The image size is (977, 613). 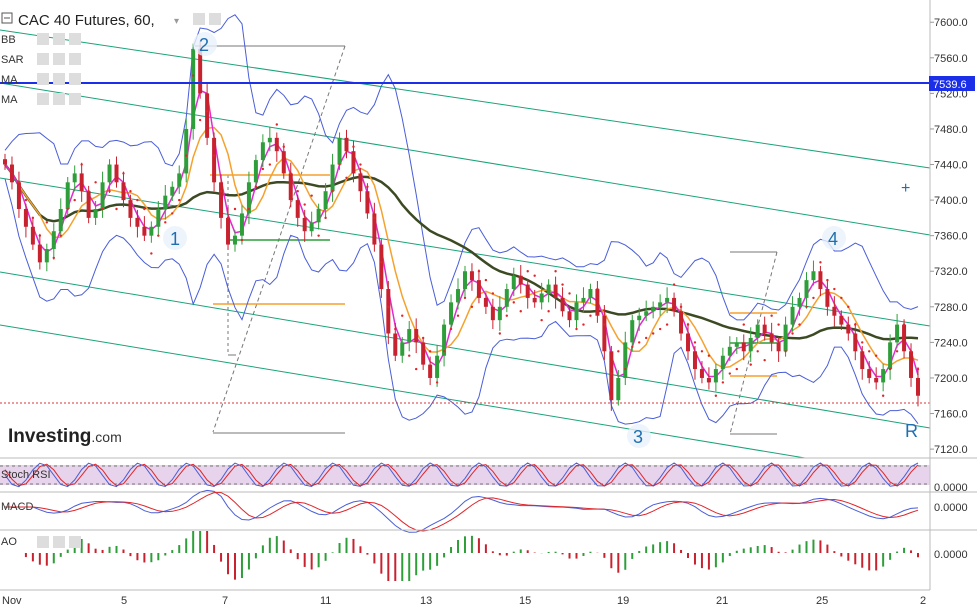 I want to click on time-tick-label: 7, so click(x=225, y=601).